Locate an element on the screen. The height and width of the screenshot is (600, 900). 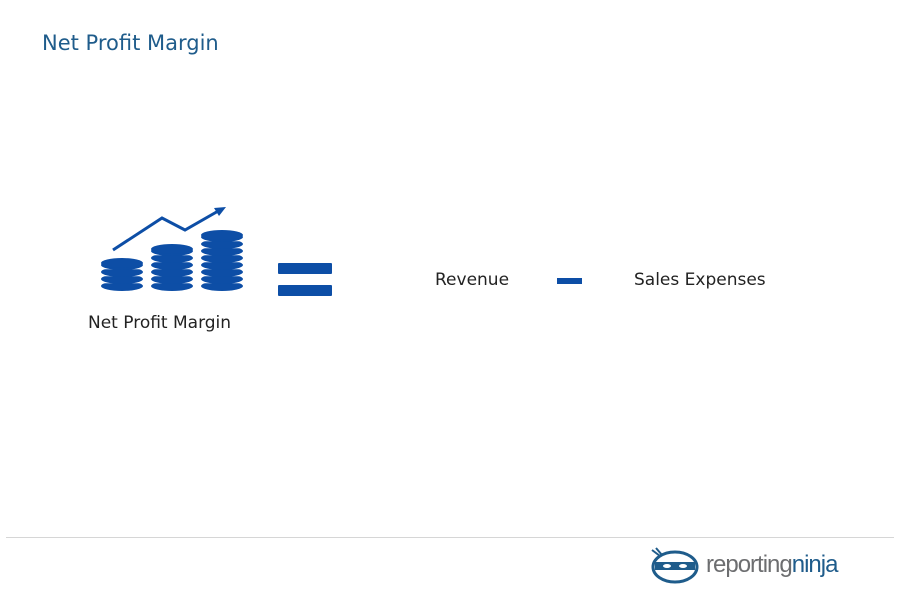
page-title: Net Profit Margin is located at coordinates (130, 43).